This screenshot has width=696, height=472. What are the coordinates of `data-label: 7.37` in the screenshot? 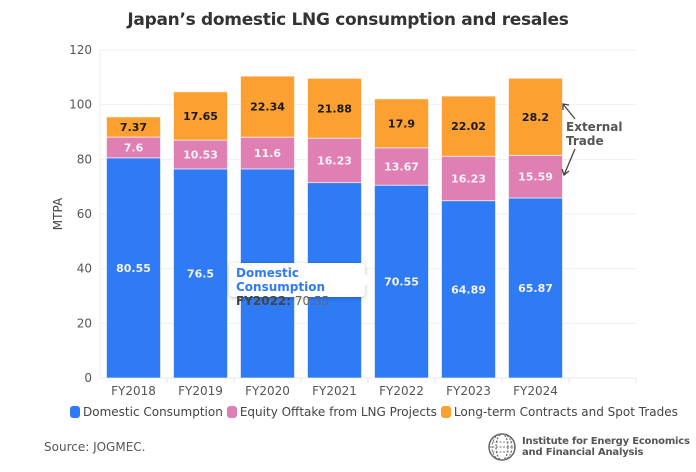 It's located at (133, 127).